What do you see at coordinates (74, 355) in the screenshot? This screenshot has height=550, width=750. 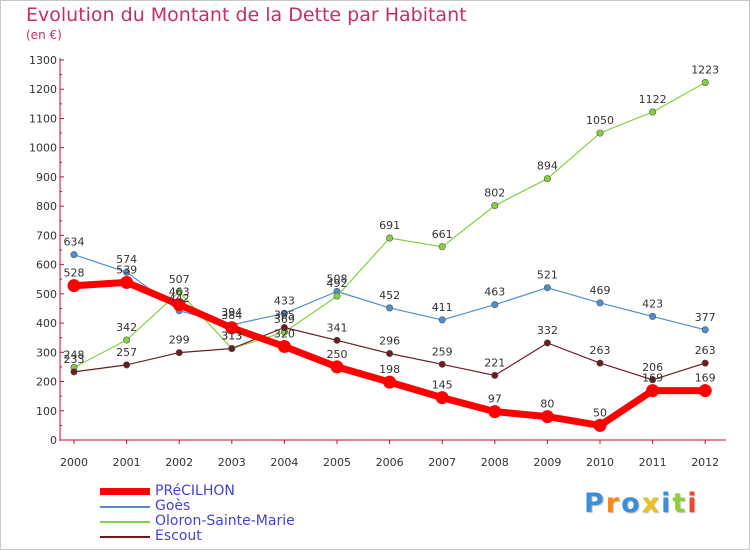 I see `data-label: 248` at bounding box center [74, 355].